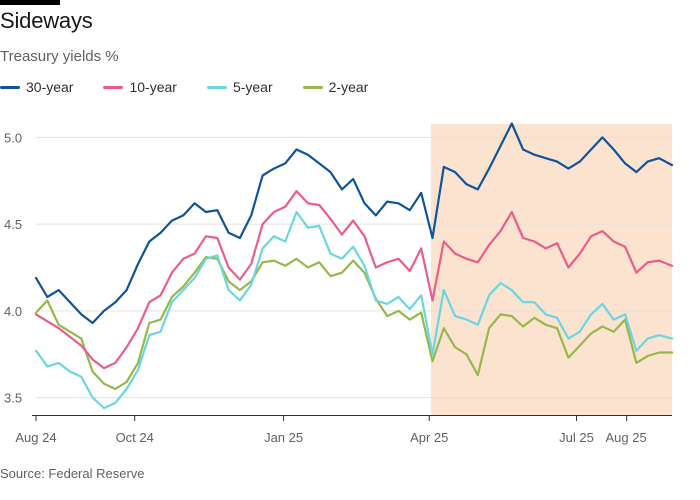  I want to click on legend-swatch-2-year, so click(312, 87).